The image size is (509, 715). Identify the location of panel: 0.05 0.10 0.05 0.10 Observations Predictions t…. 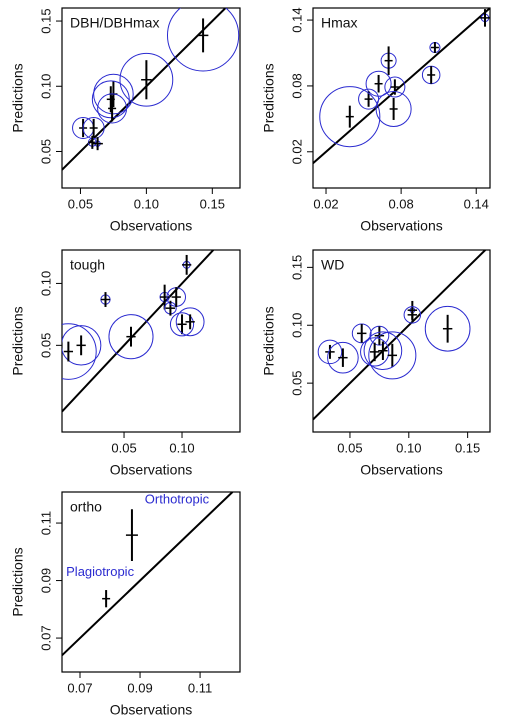
(125, 363).